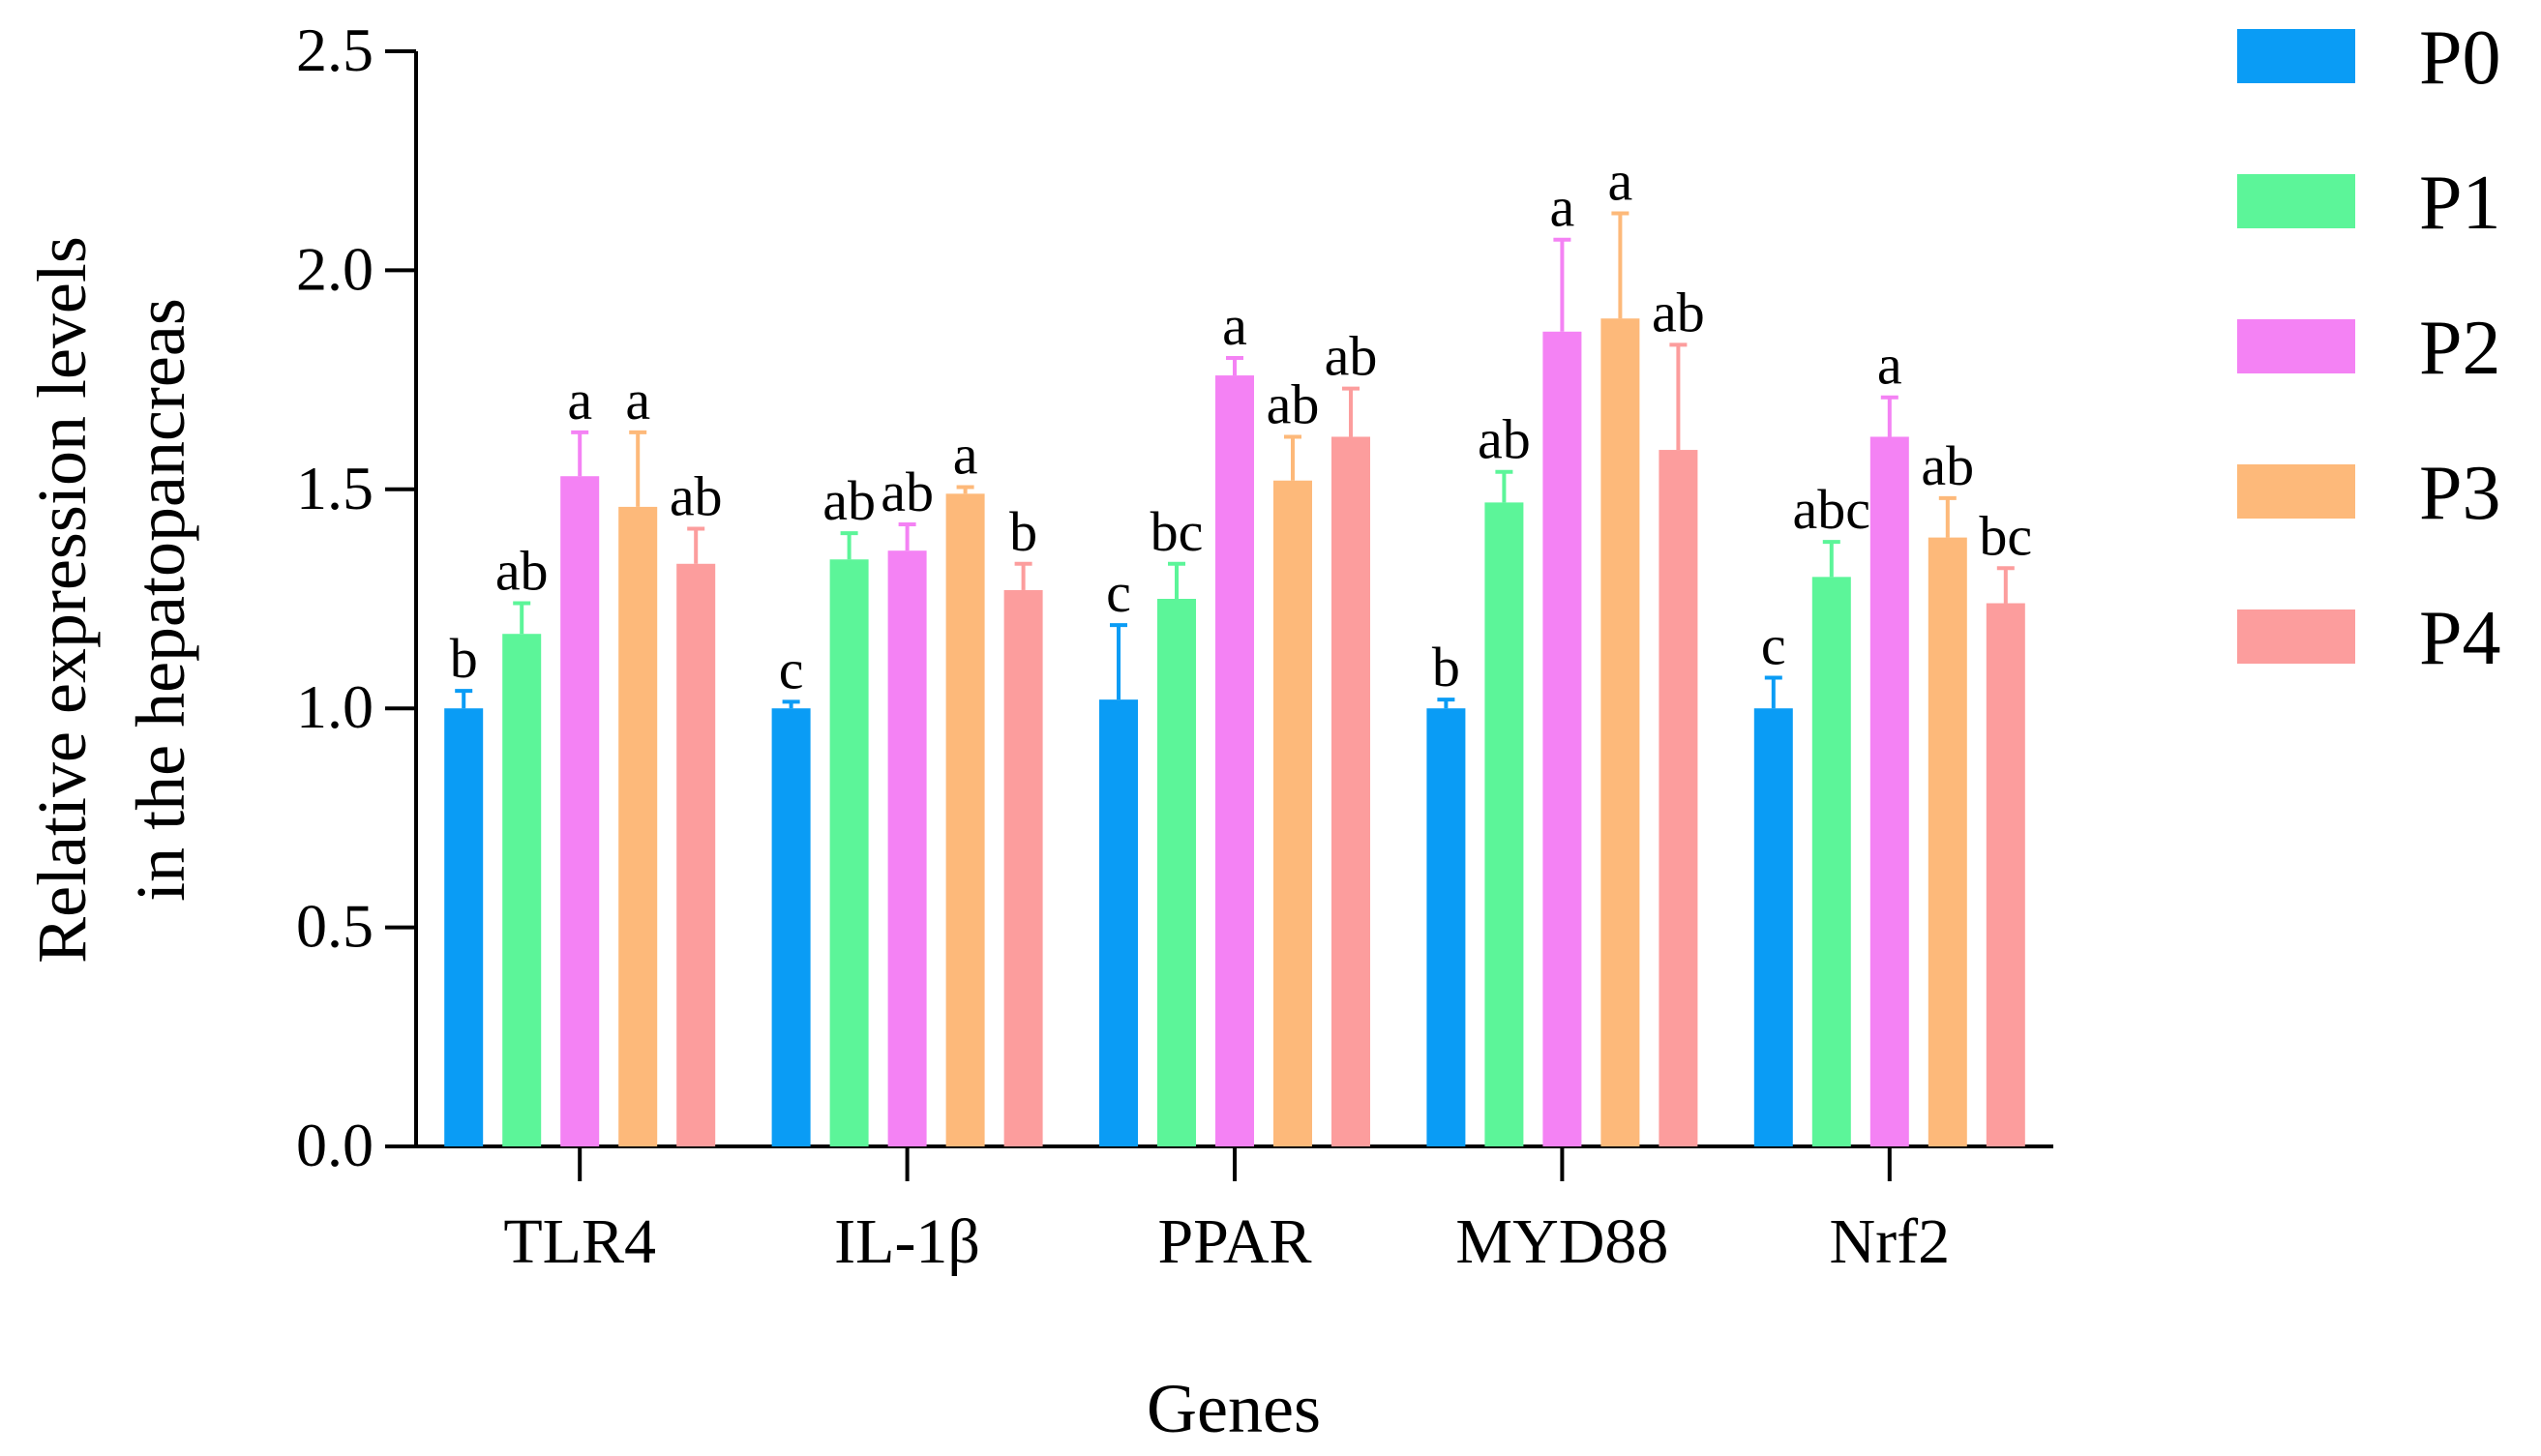 The image size is (2541, 1456). I want to click on legend-label: P0, so click(2460, 58).